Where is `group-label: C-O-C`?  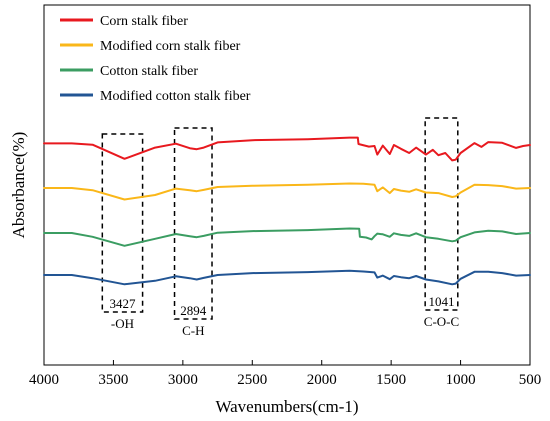 group-label: C-O-C is located at coordinates (441, 321).